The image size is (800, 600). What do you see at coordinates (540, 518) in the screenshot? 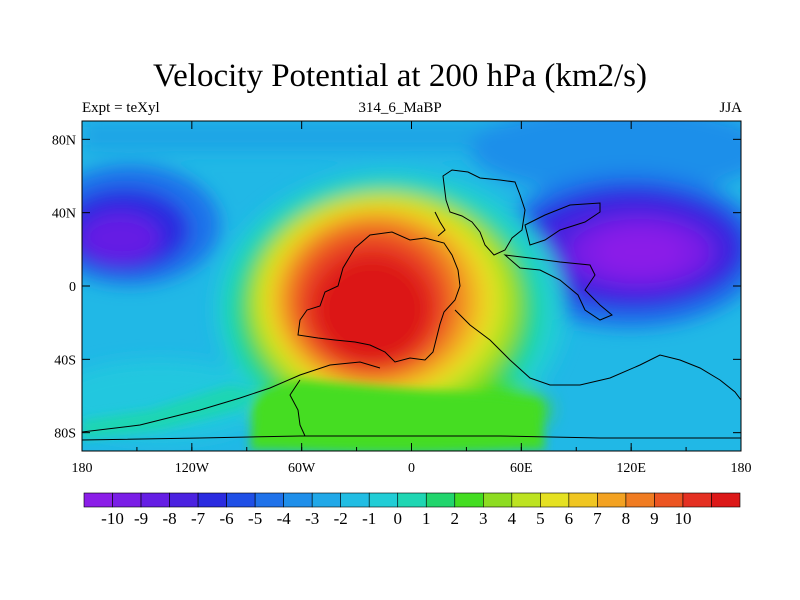
I see `colorbar-label: 5` at bounding box center [540, 518].